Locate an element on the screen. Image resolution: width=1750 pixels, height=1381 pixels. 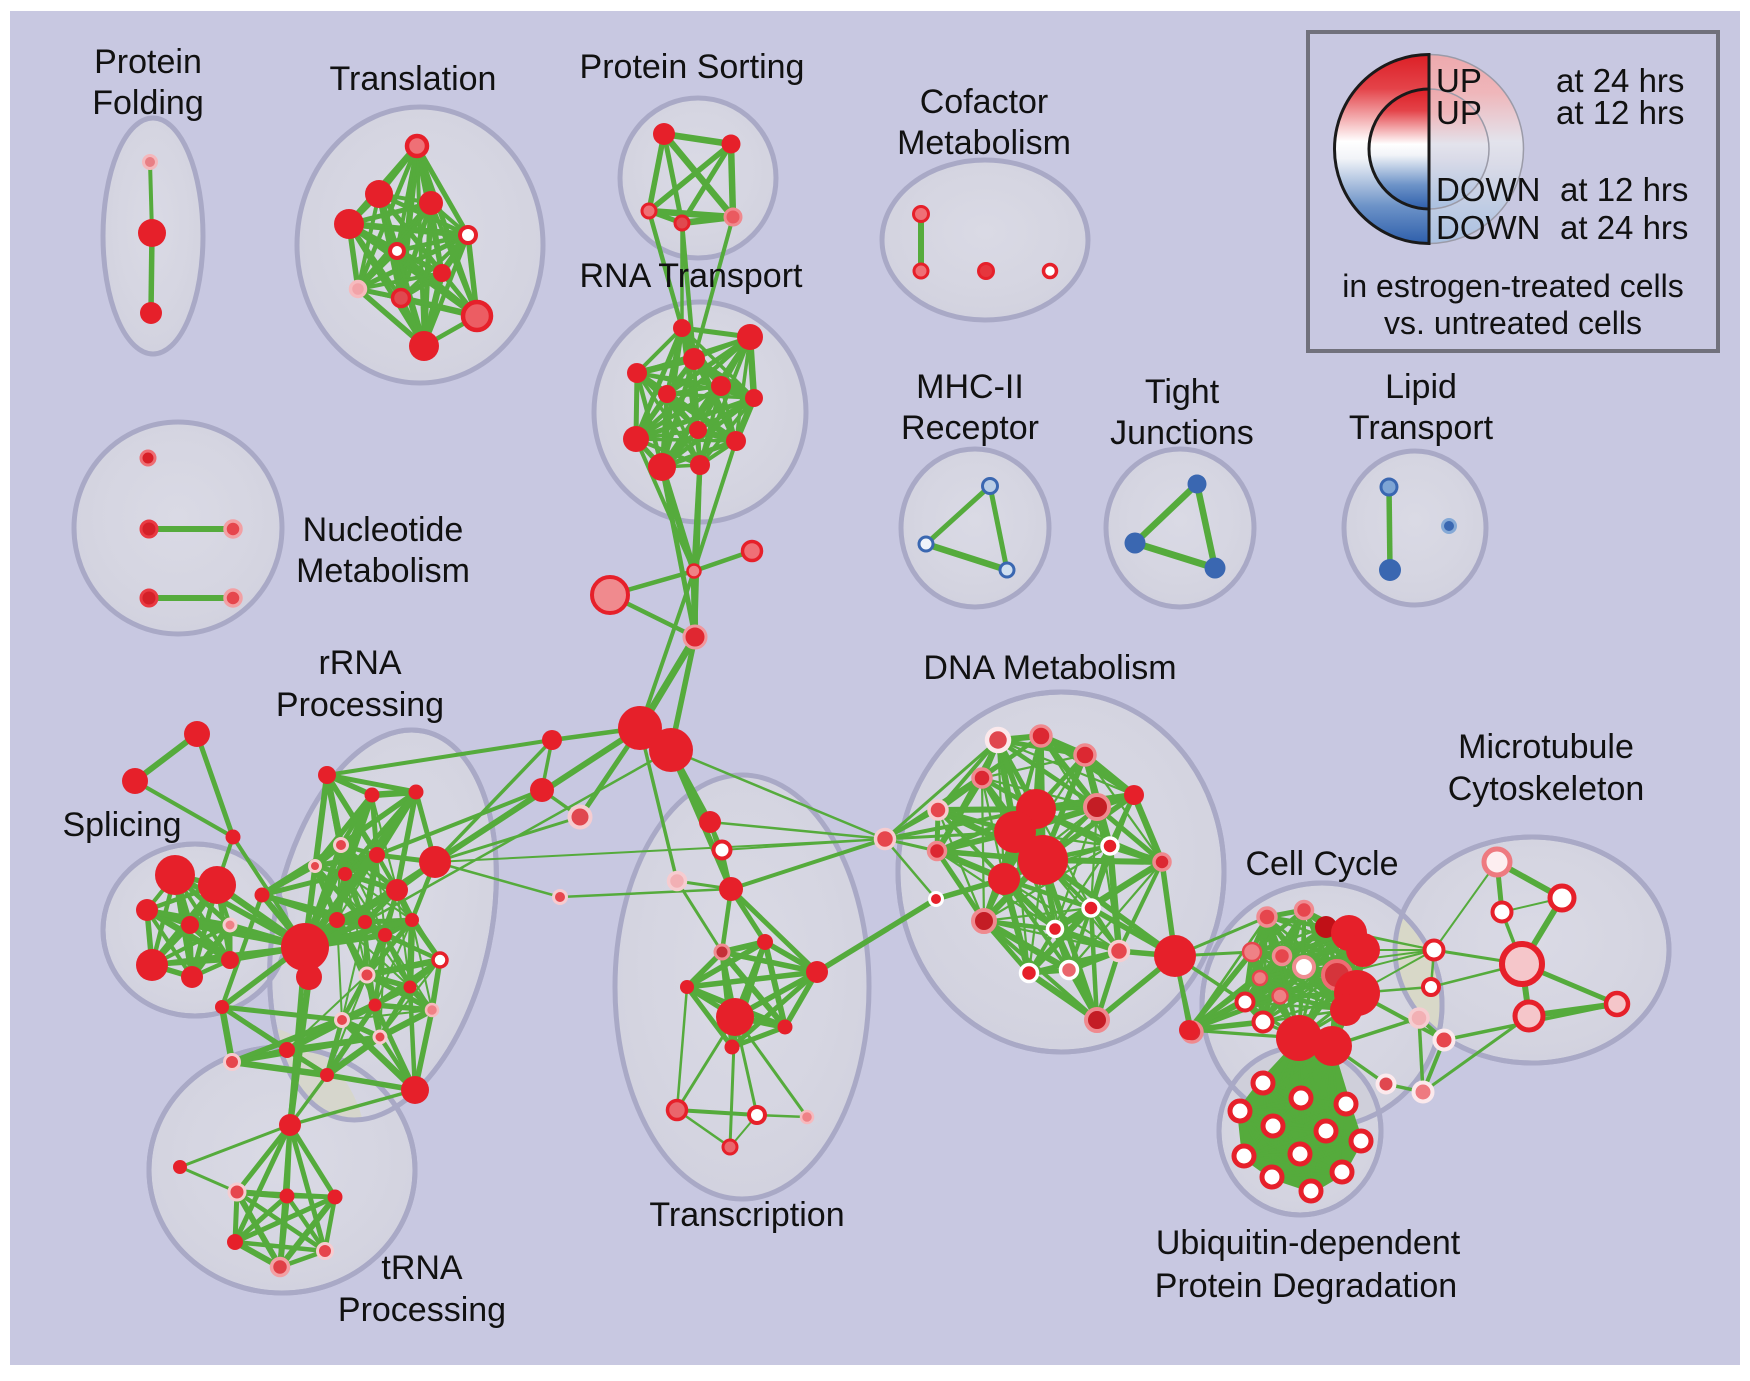
svg-text: Protein Degradation is located at coordinates (1306, 1286).